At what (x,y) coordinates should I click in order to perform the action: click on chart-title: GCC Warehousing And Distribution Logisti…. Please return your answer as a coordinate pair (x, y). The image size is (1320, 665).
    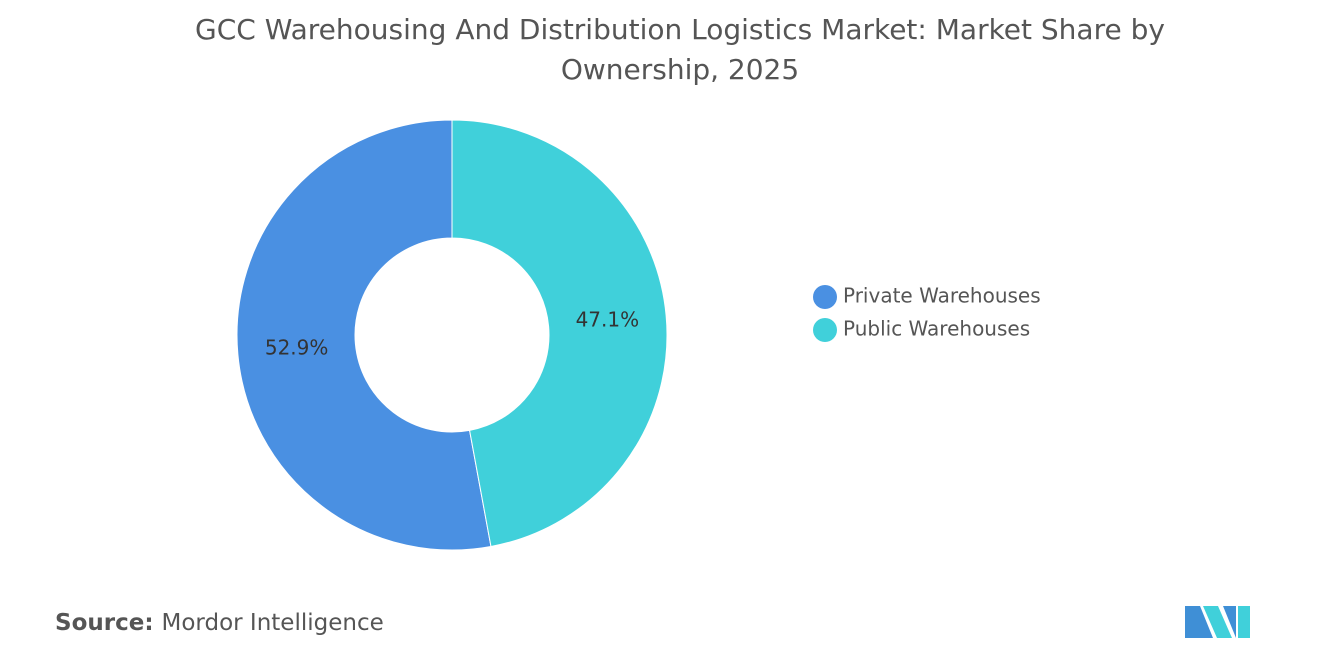
    Looking at the image, I should click on (680, 49).